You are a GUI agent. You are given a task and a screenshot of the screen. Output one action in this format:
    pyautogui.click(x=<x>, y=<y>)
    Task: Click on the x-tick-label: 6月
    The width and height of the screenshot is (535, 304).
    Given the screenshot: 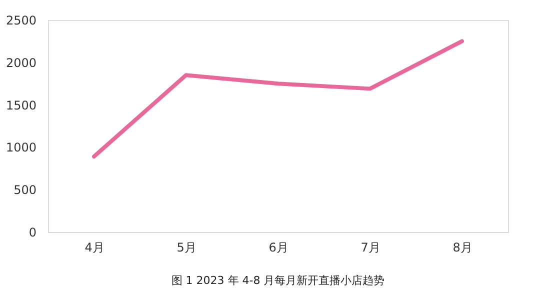 What is the action you would take?
    pyautogui.click(x=278, y=247)
    